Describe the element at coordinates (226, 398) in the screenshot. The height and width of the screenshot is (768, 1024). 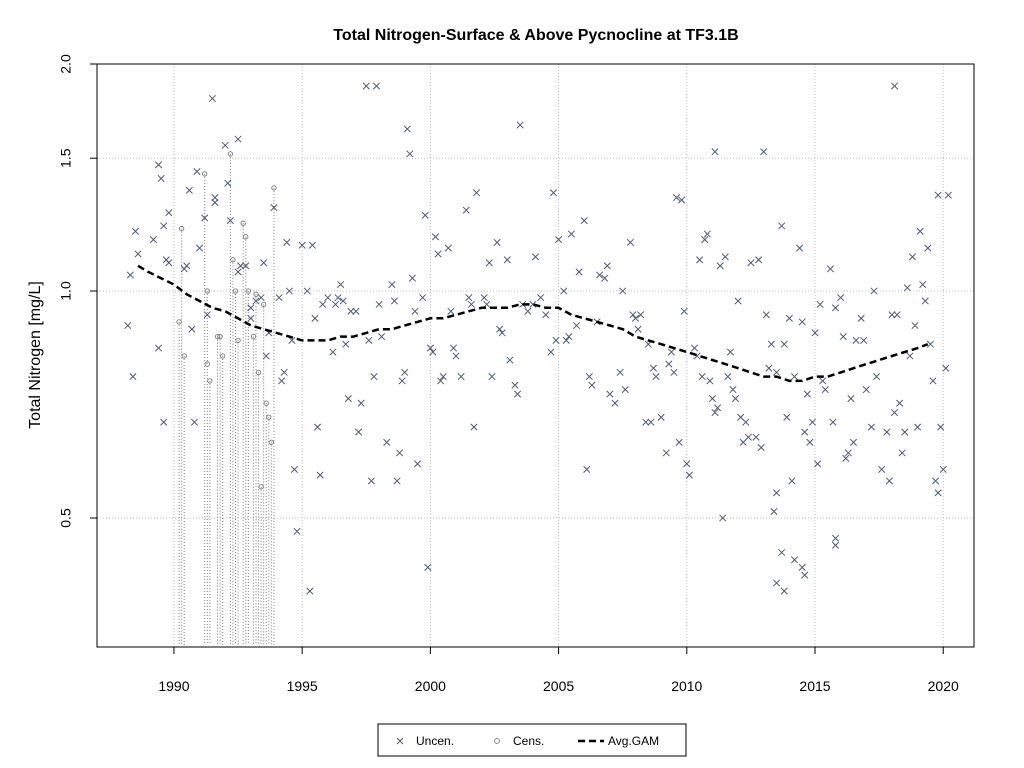
I see `censored-series` at that location.